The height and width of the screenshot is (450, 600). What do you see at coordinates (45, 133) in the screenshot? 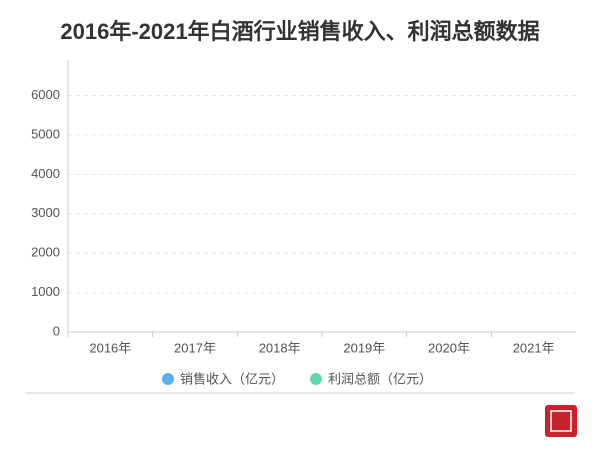
I see `y-tick-label: 5000` at bounding box center [45, 133].